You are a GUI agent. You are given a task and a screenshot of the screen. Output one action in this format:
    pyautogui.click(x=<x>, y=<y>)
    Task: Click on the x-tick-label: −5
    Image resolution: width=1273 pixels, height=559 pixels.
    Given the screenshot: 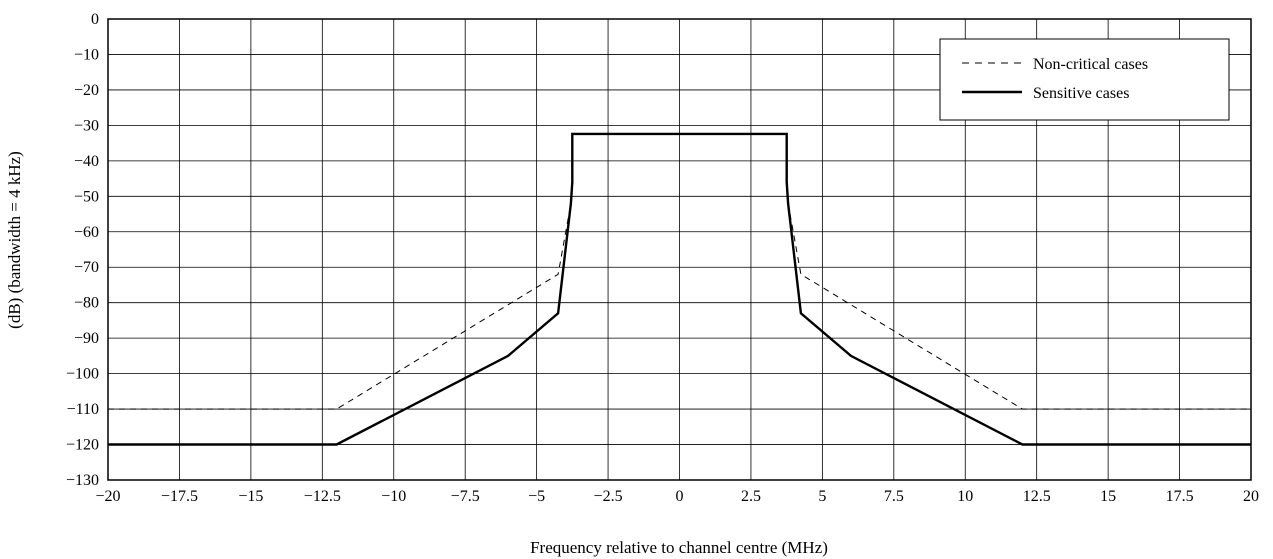 What is the action you would take?
    pyautogui.click(x=536, y=496)
    